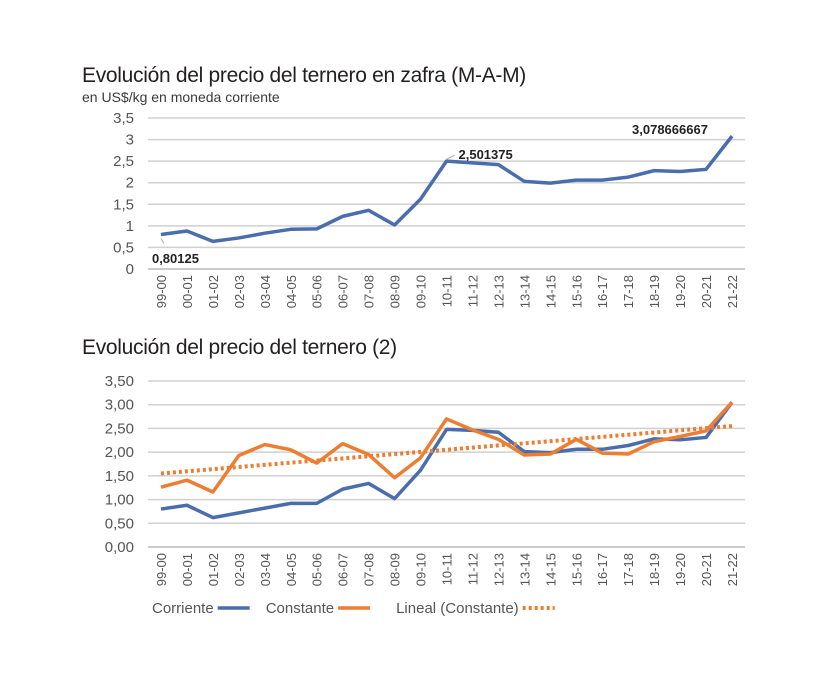 The width and height of the screenshot is (840, 683). I want to click on y-tick-label: 3, so click(130, 140).